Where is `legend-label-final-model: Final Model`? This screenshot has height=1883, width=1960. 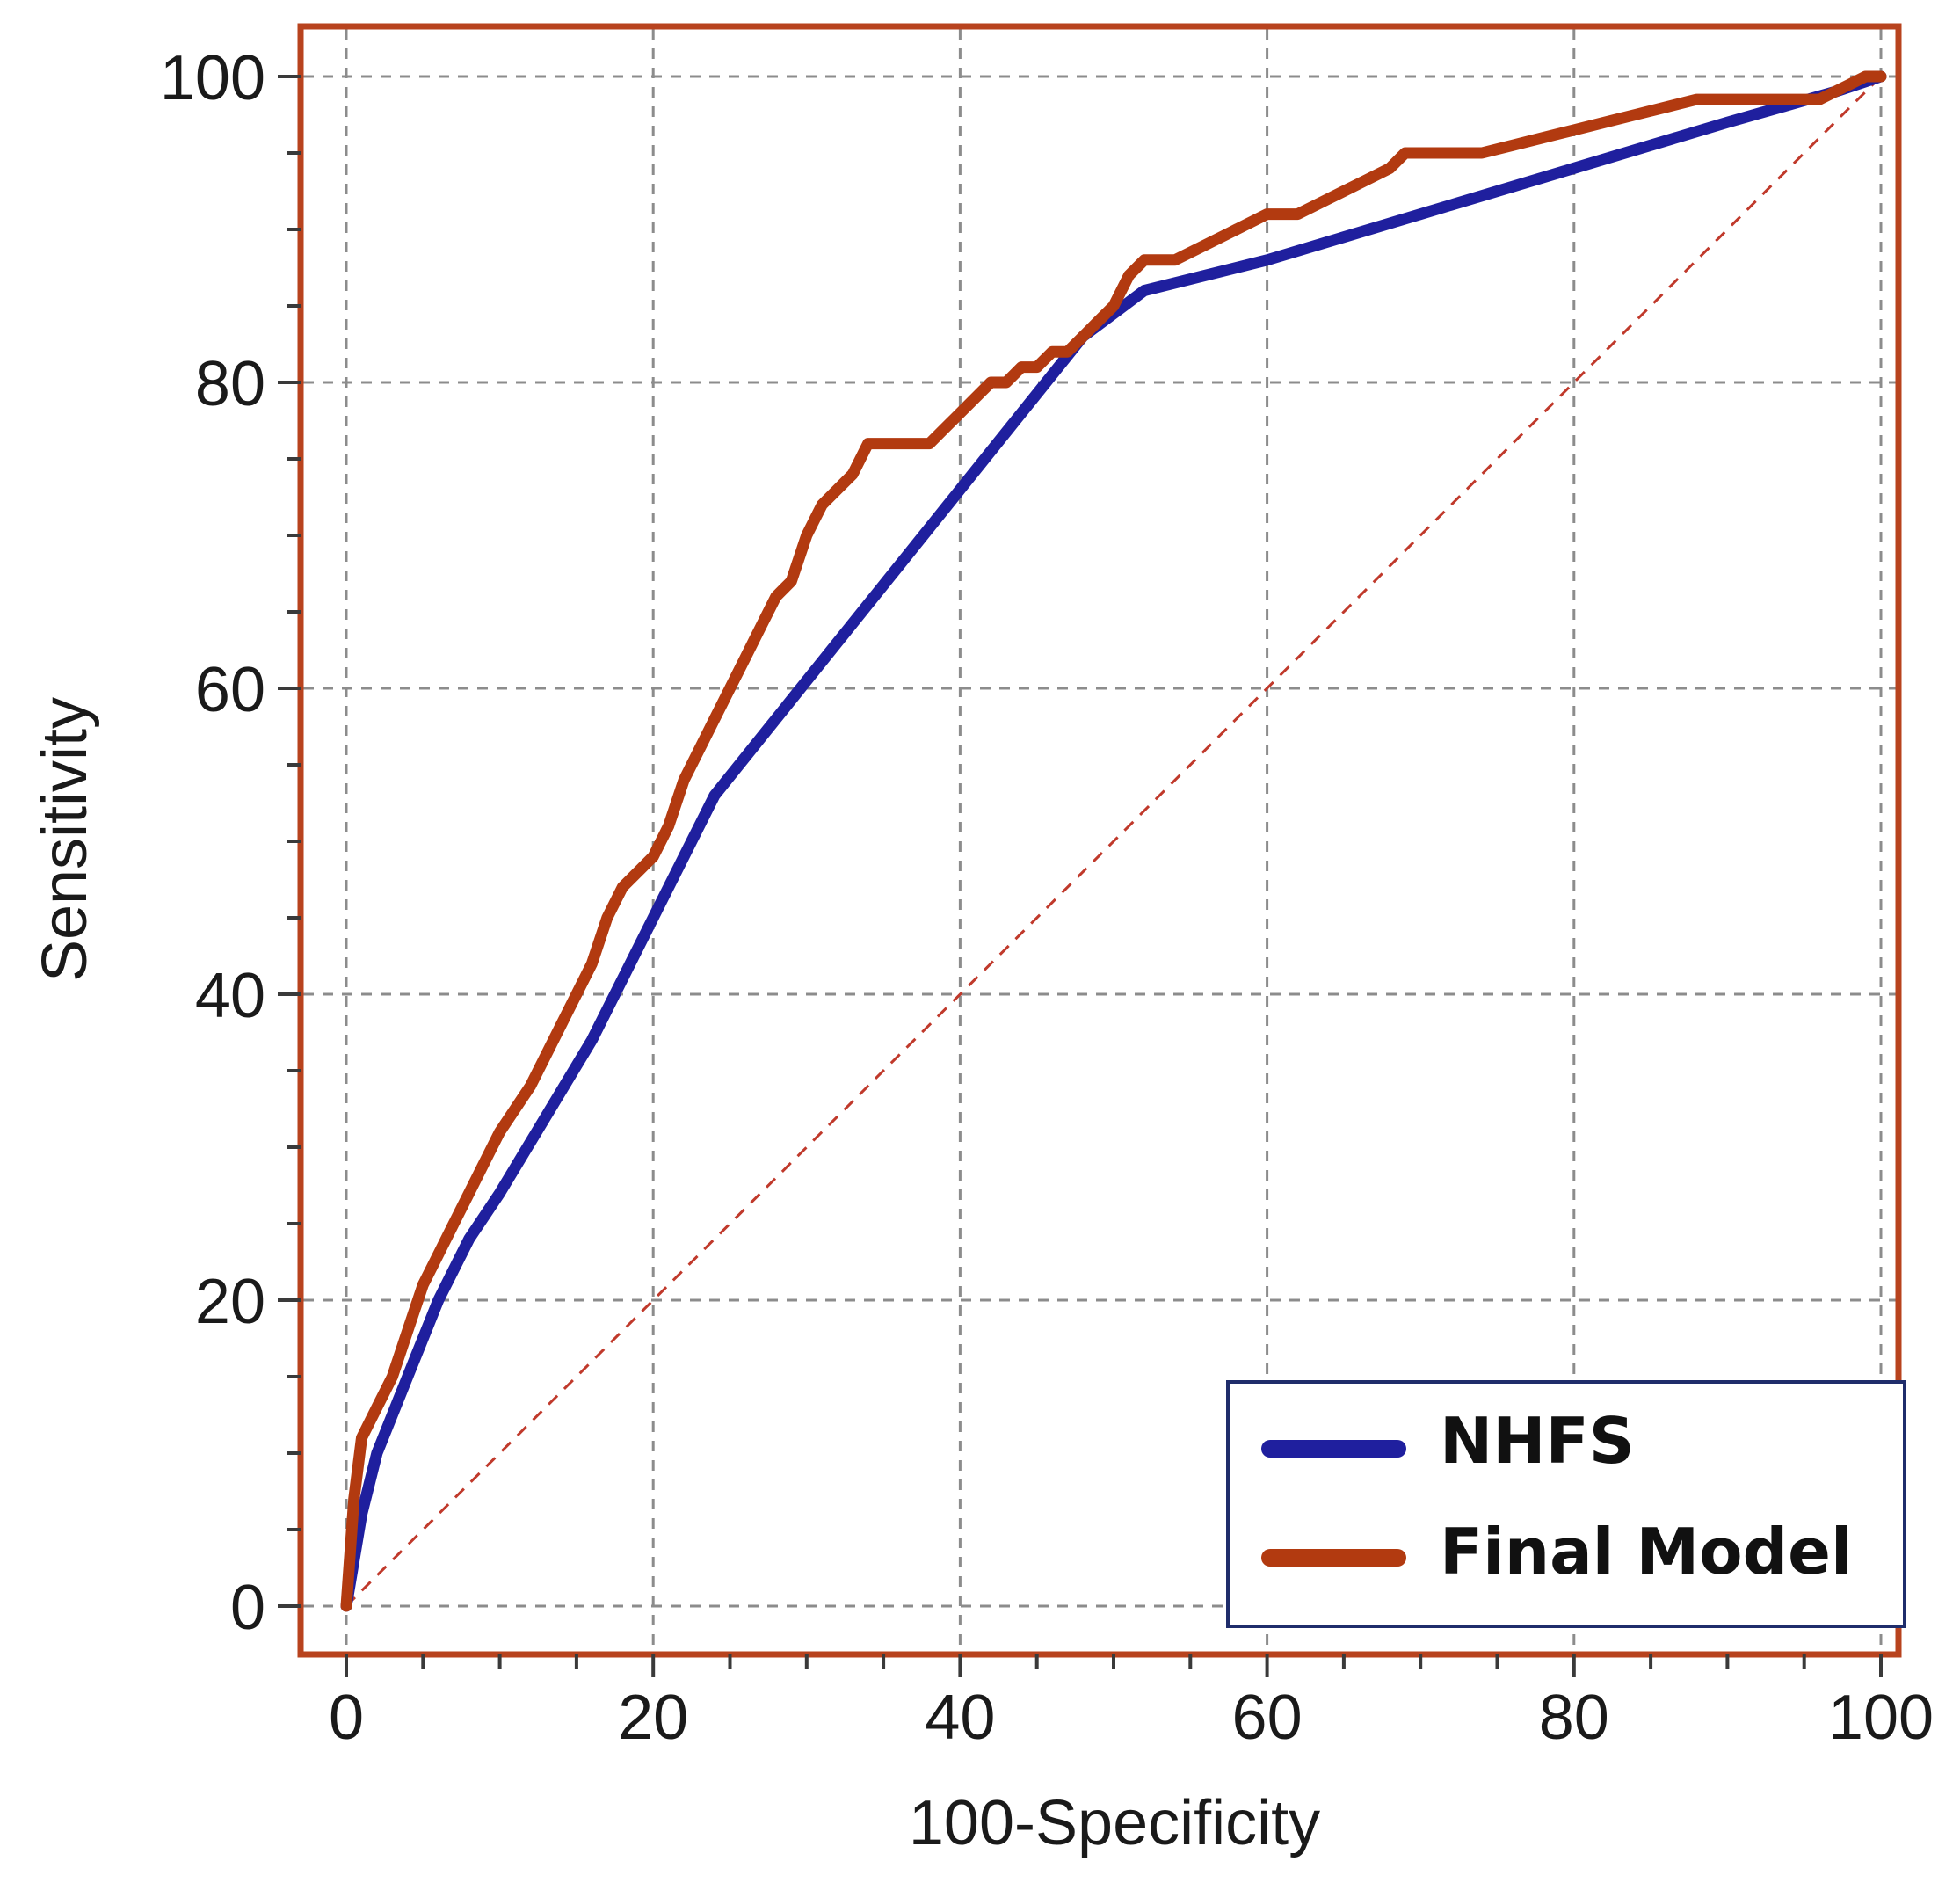
legend-label-final-model: Final Model is located at coordinates (1646, 1552).